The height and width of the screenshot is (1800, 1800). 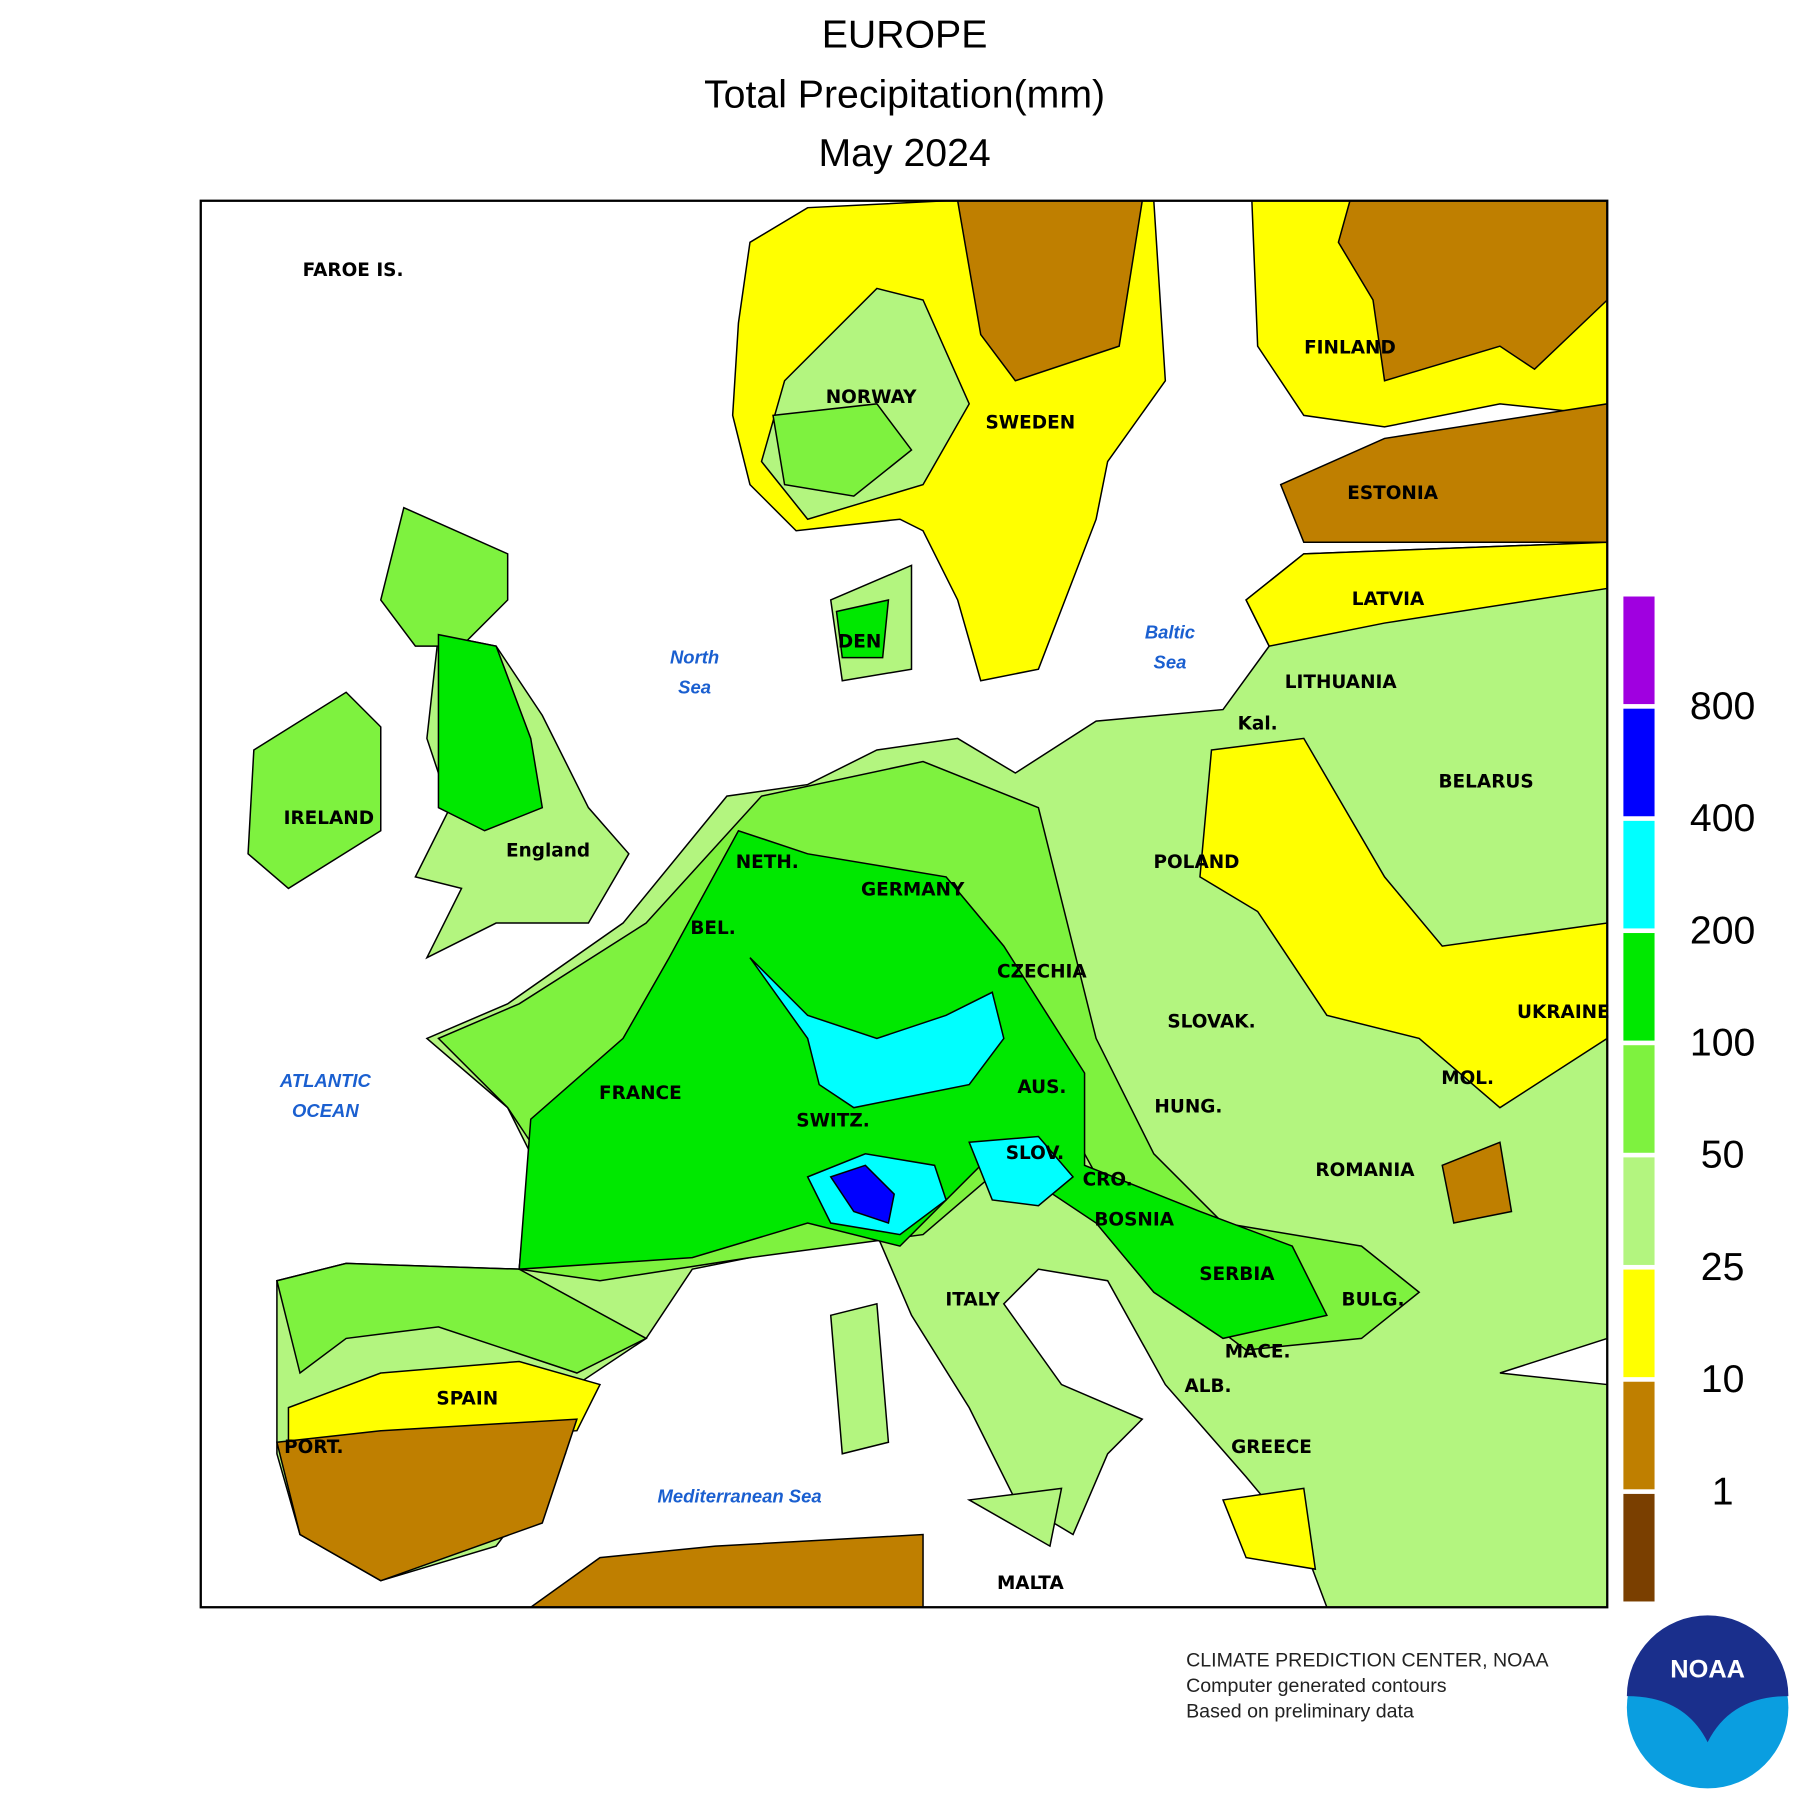 What do you see at coordinates (712, 928) in the screenshot?
I see `map-label: BEL.` at bounding box center [712, 928].